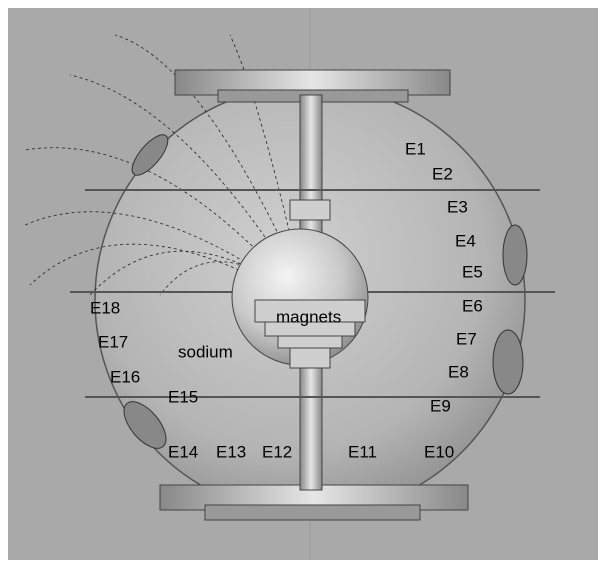 This screenshot has height=577, width=606. I want to click on probe-label: E13, so click(231, 451).